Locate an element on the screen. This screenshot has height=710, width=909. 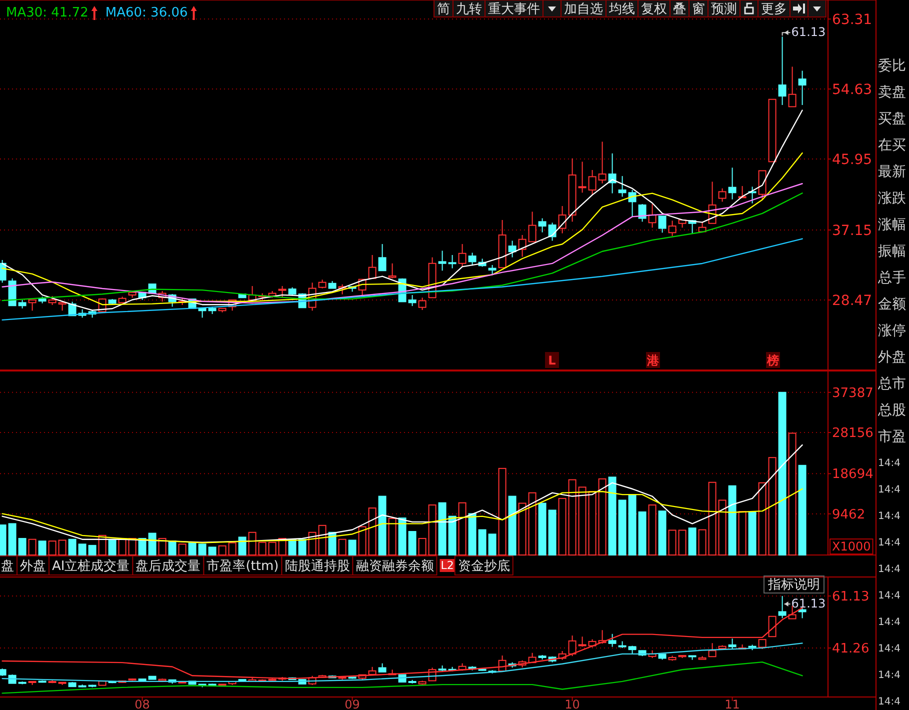
annotation: 窗 is located at coordinates (698, 9).